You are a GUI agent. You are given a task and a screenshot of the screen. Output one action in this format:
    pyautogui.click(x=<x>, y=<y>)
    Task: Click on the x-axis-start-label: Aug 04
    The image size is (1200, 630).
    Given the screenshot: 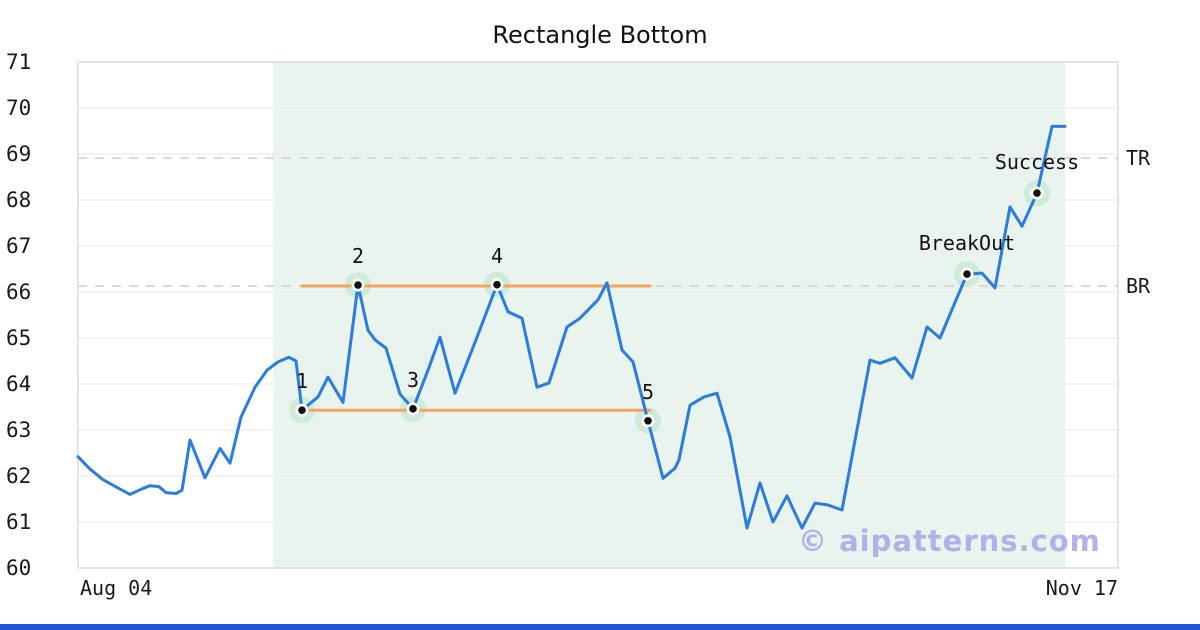 What is the action you would take?
    pyautogui.click(x=116, y=588)
    